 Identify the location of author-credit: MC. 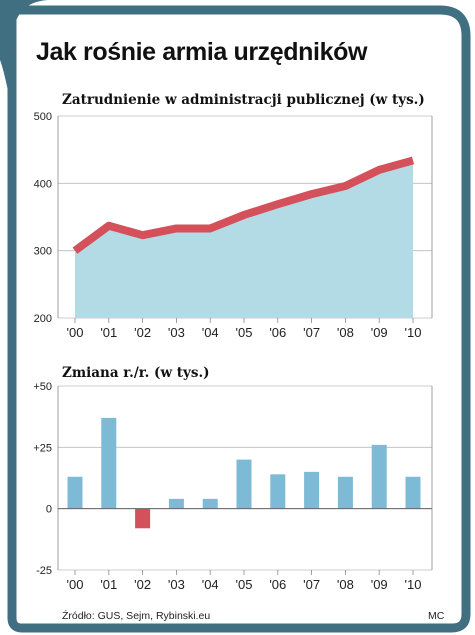
(436, 616).